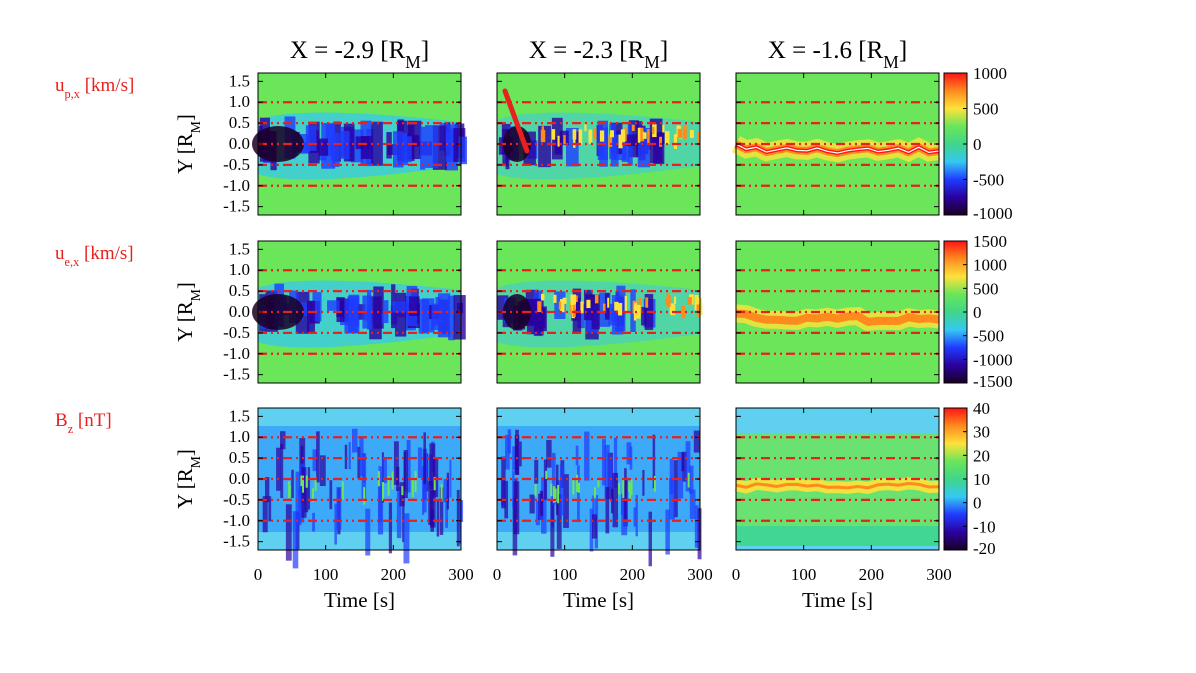 This screenshot has height=673, width=1196. Describe the element at coordinates (986, 288) in the screenshot. I see `colorbar-tick-label: 500` at that location.